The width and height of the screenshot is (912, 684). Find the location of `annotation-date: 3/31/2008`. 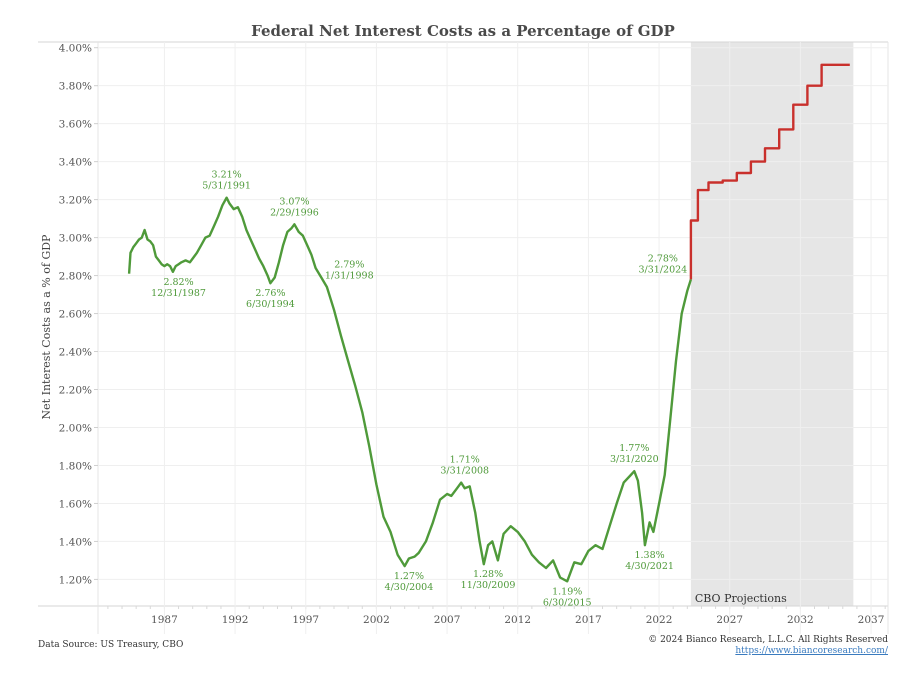

annotation-date: 3/31/2008 is located at coordinates (464, 471).